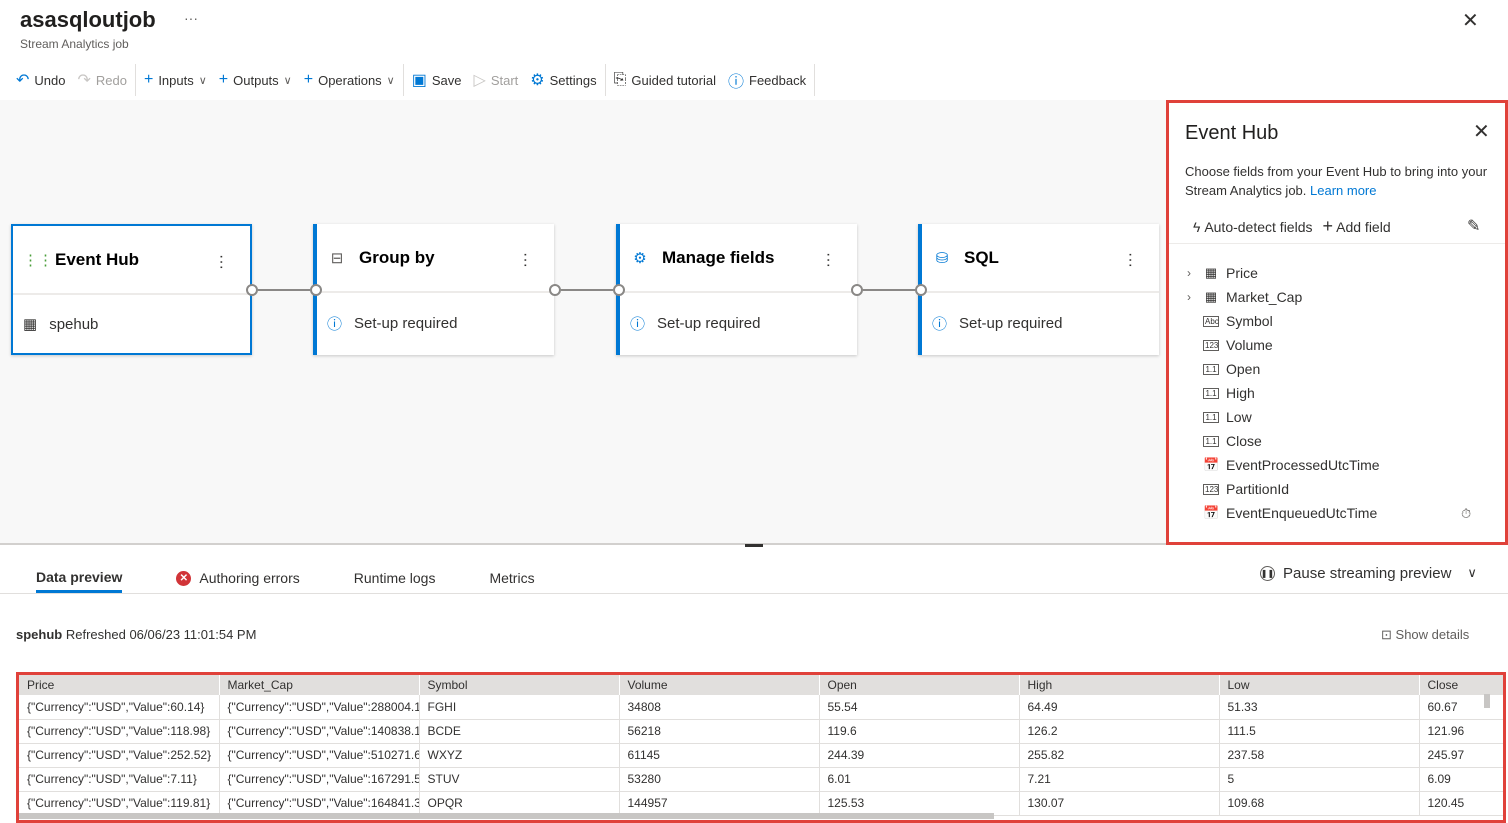  I want to click on close-panel-icon: ✕, so click(1481, 132).